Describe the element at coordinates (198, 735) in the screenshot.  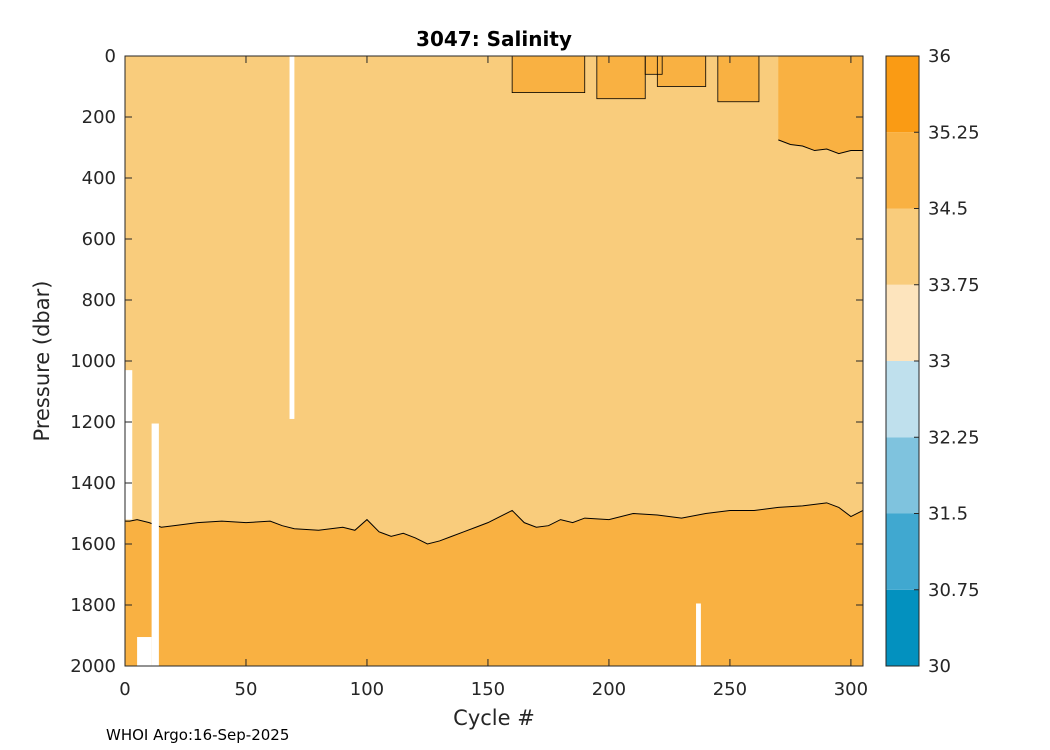
I see `footer-timestamp: WHOI Argo:16-Sep-2025` at that location.